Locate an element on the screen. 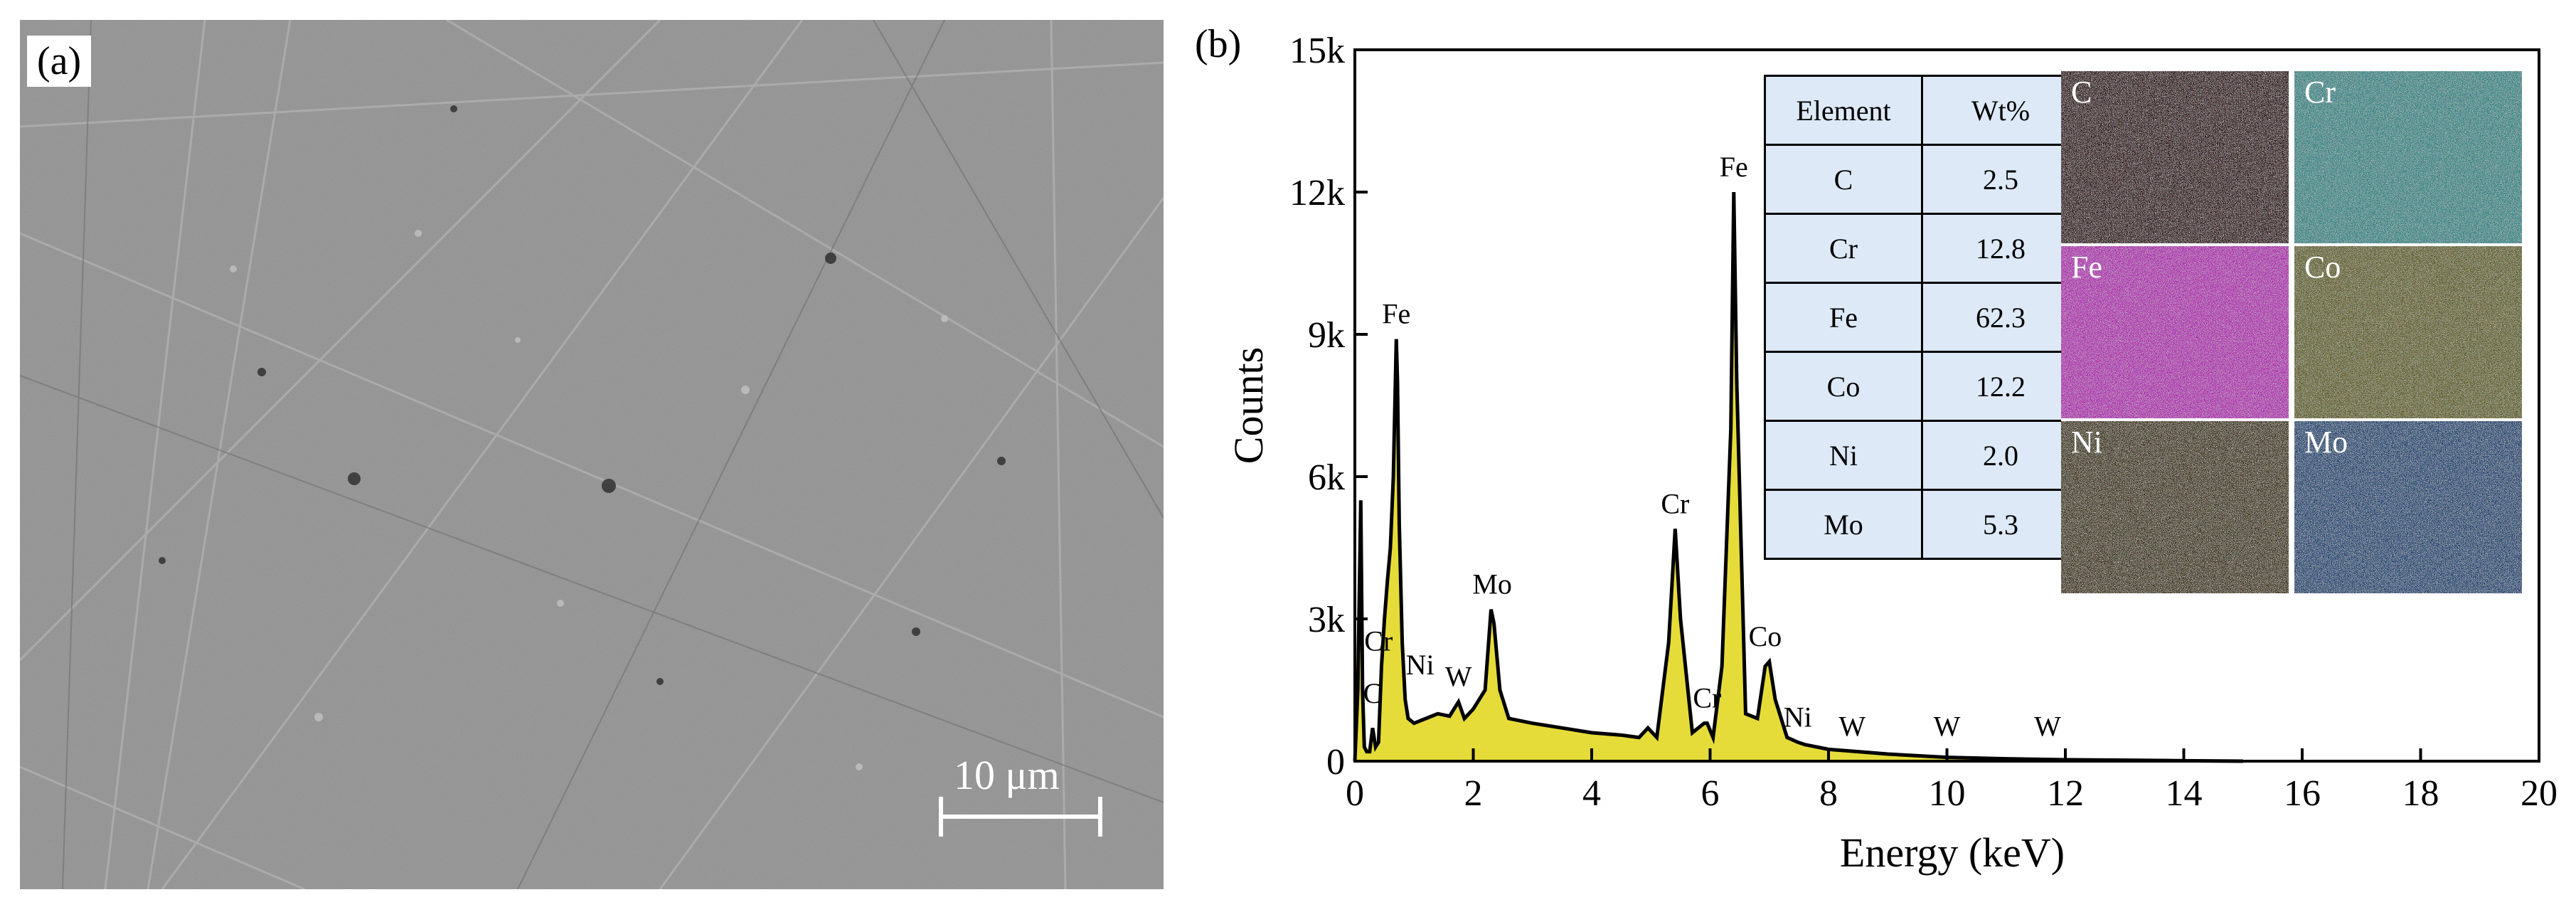 This screenshot has width=2576, height=907. element-cell: Fe is located at coordinates (1843, 317).